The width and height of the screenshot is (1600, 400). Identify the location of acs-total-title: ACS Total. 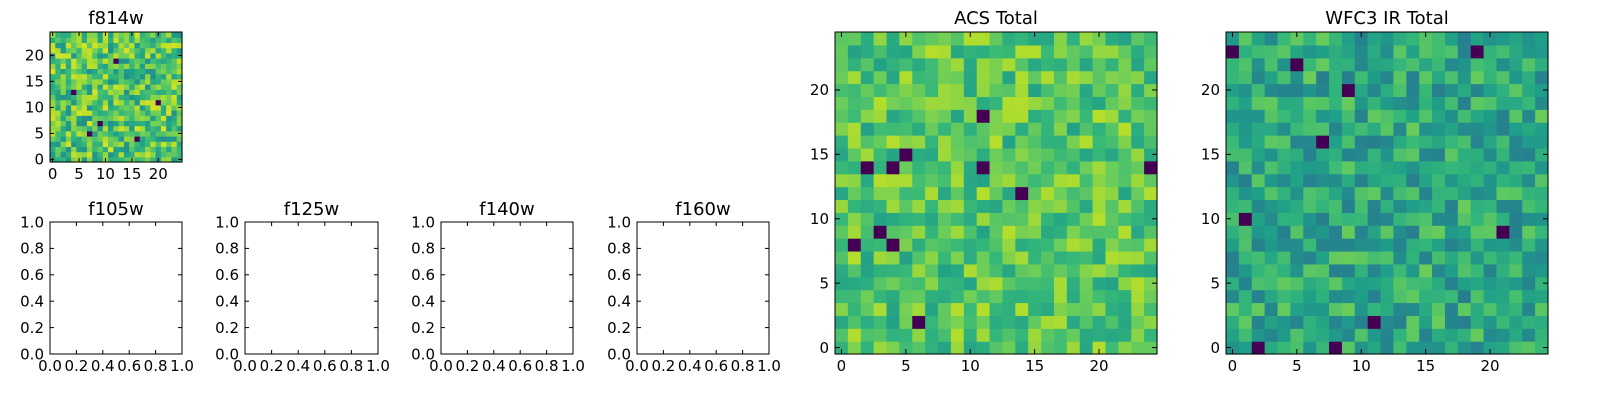
(996, 18).